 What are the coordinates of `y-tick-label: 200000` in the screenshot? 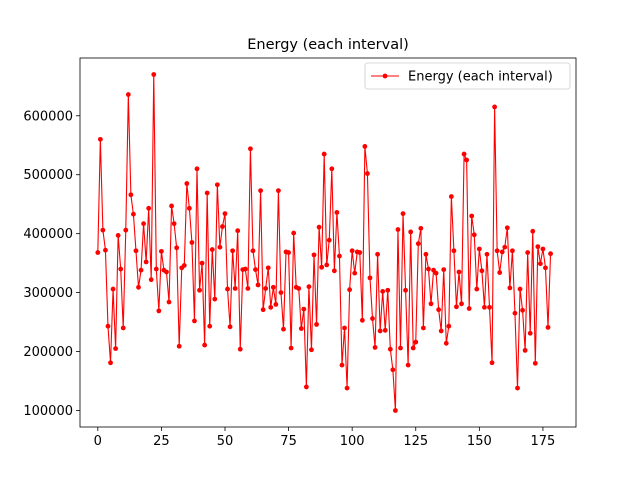 It's located at (48, 352).